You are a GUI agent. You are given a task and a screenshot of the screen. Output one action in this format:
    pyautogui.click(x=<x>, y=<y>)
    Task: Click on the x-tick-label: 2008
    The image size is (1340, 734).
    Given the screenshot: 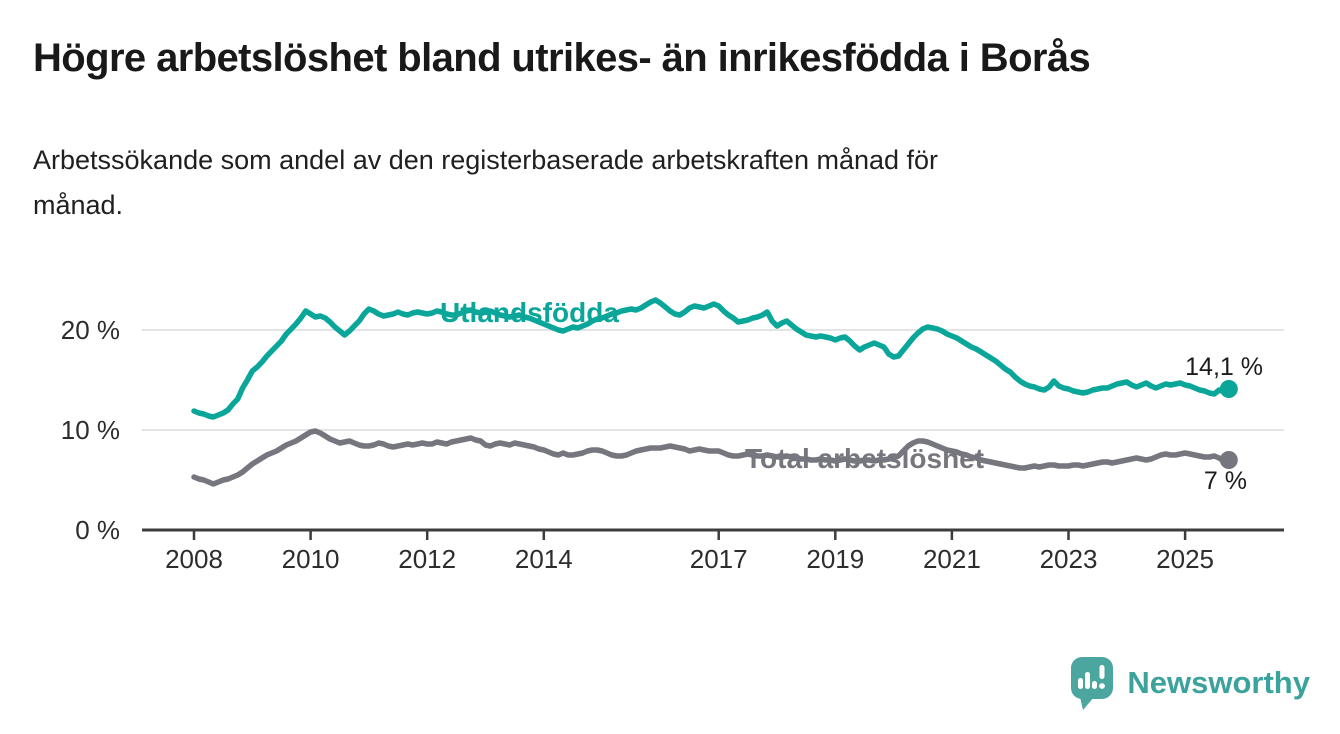 What is the action you would take?
    pyautogui.click(x=194, y=559)
    